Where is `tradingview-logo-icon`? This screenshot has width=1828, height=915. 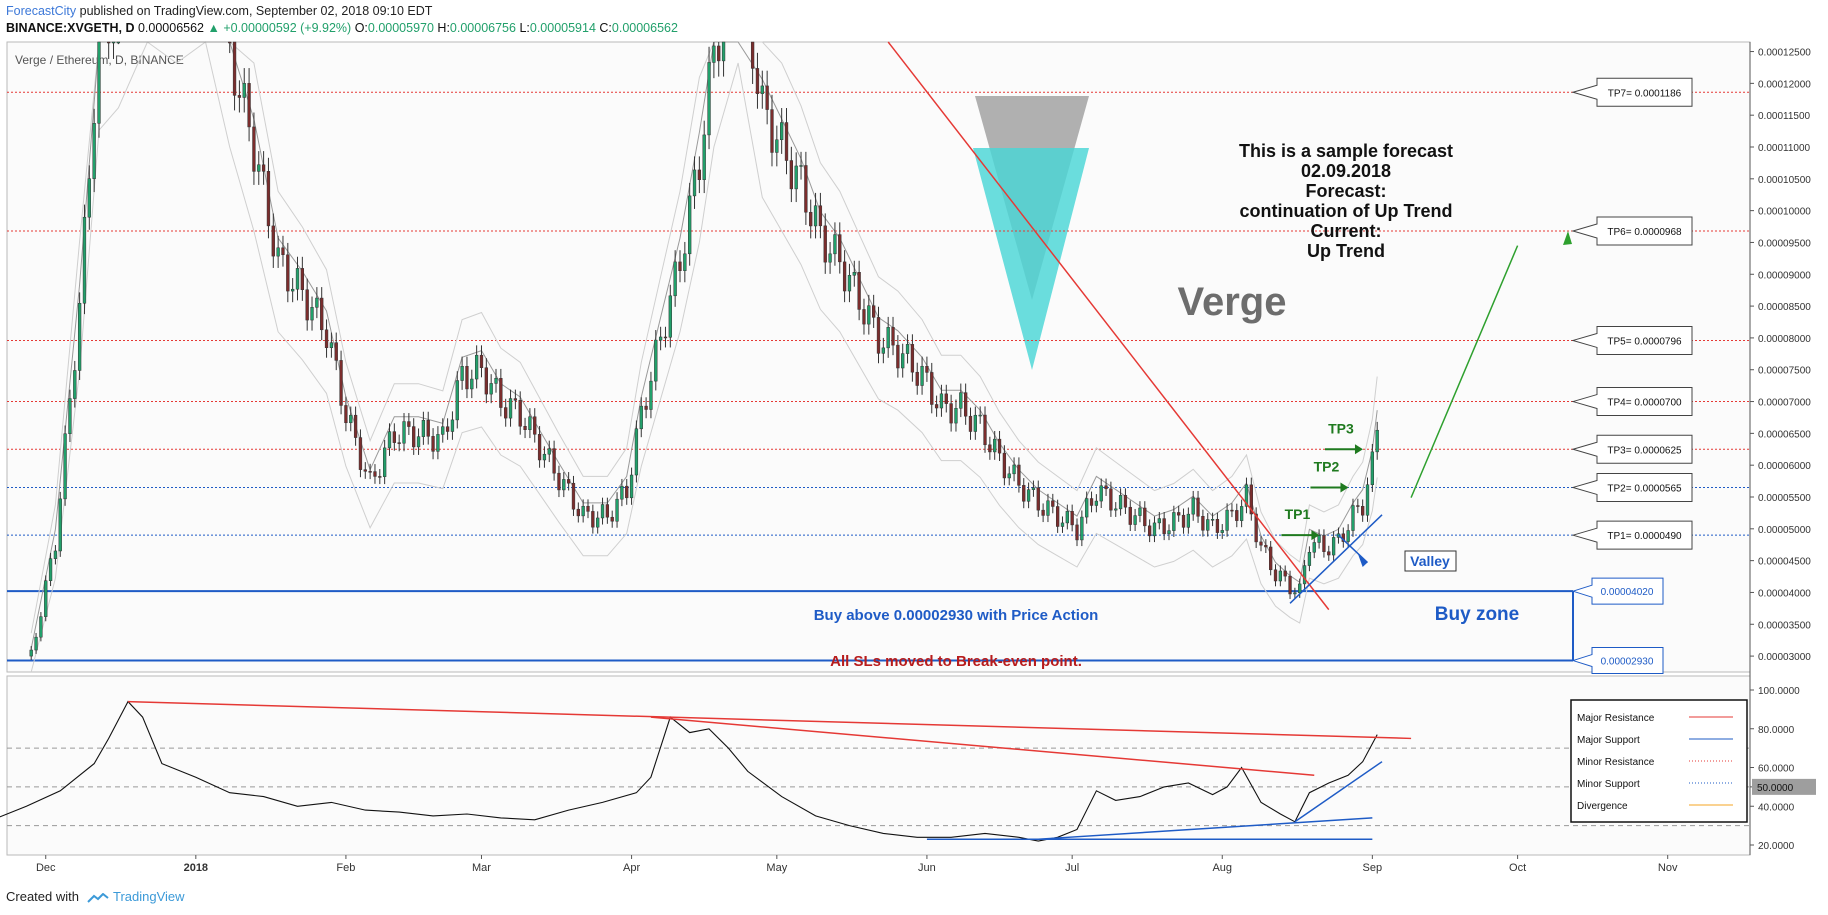 tradingview-logo-icon is located at coordinates (98, 897).